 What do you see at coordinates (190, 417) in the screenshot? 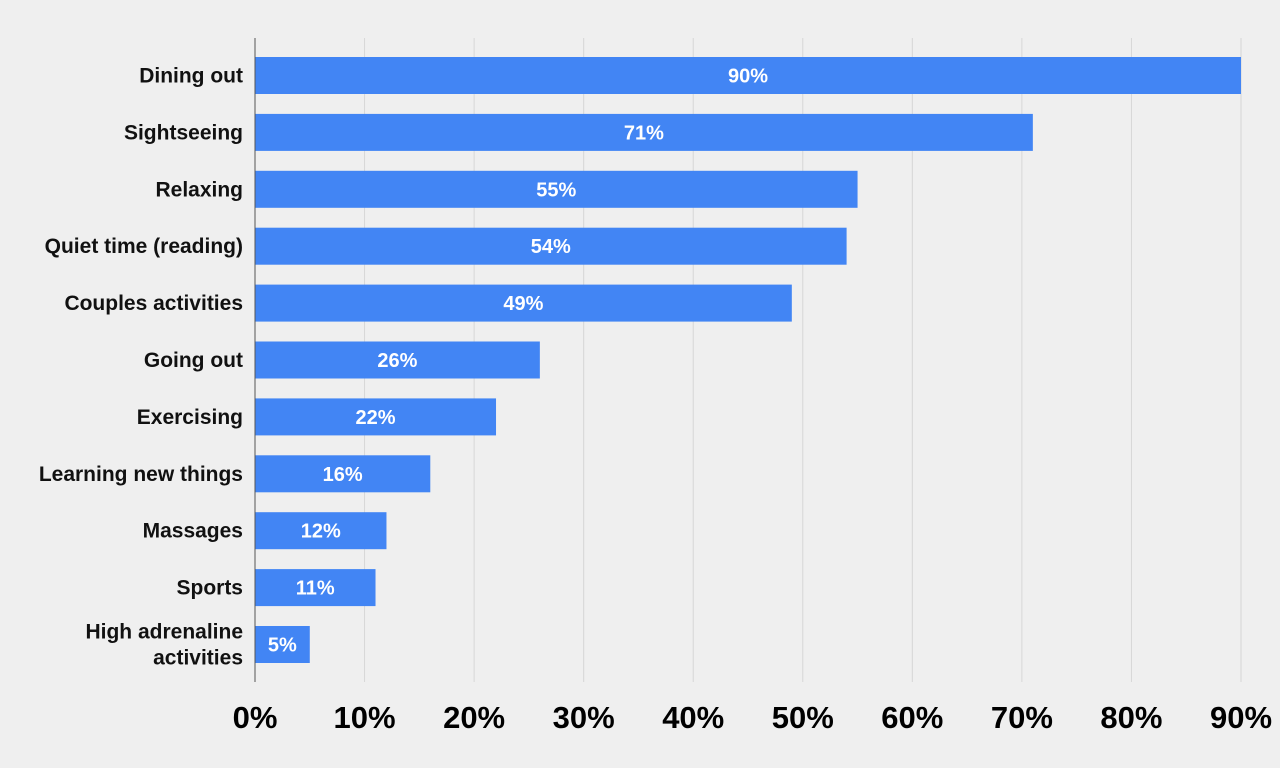
I see `category-label: Exercising` at bounding box center [190, 417].